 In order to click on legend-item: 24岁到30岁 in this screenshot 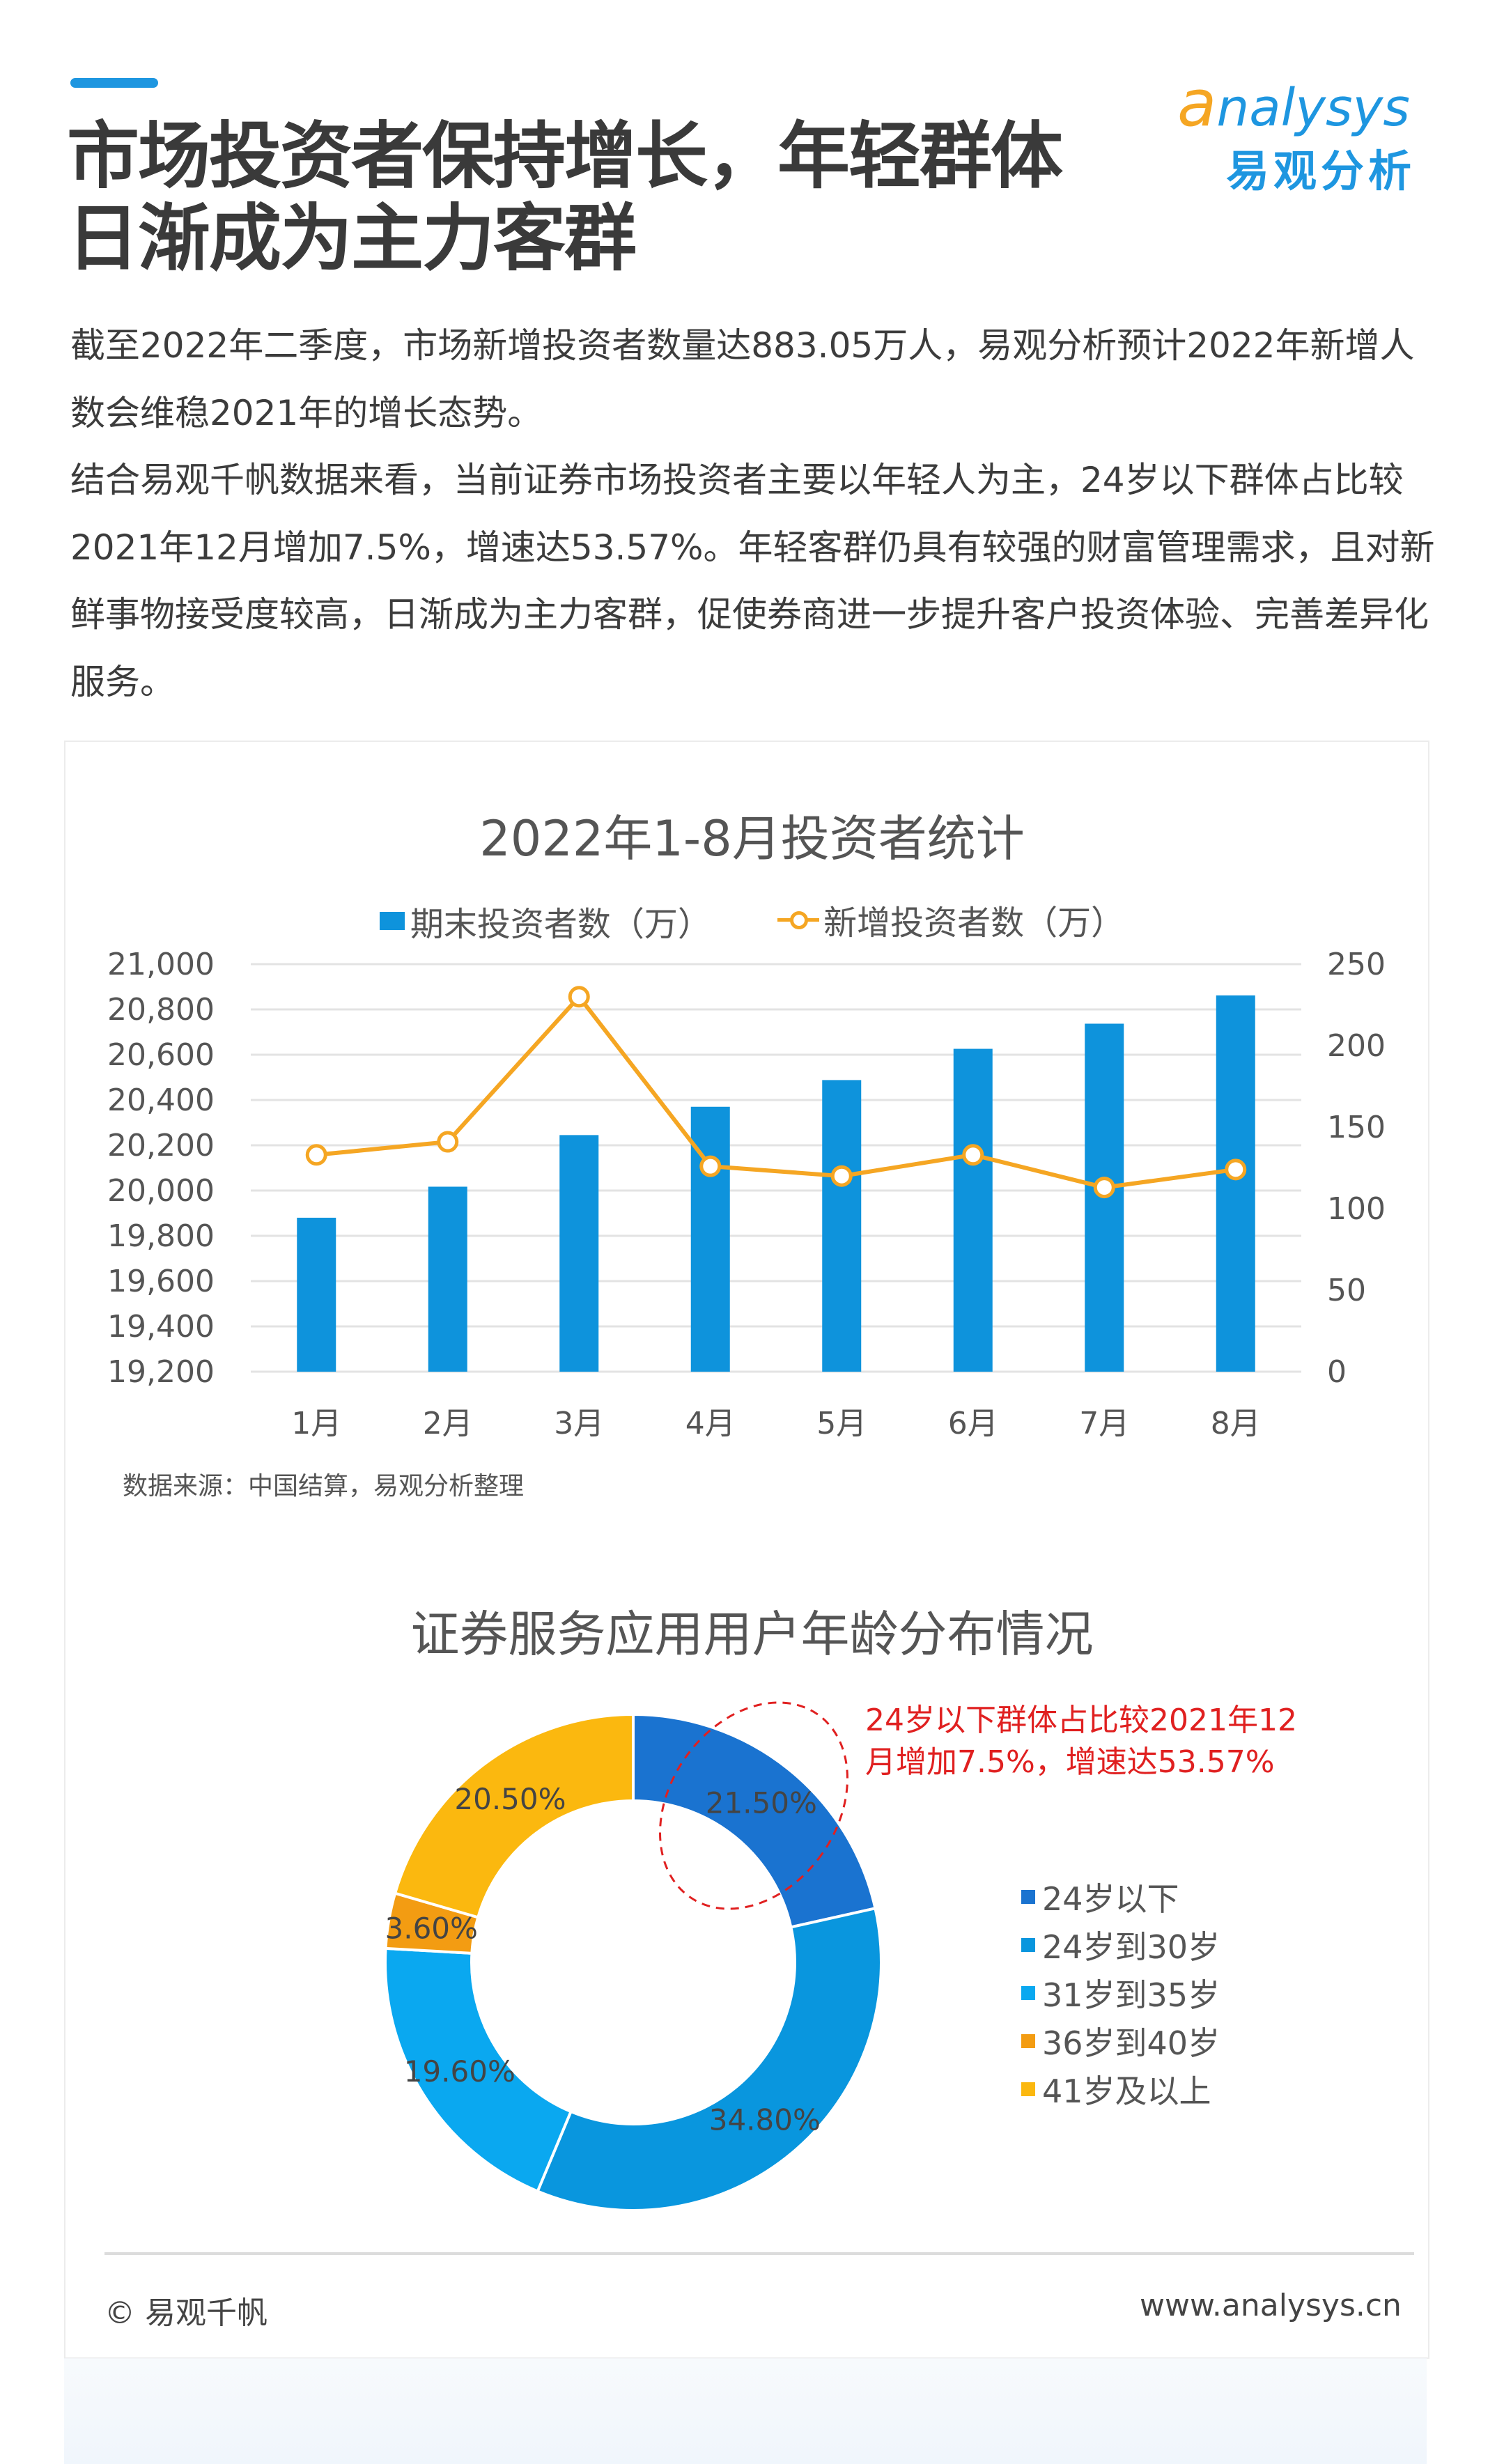, I will do `click(1120, 1945)`.